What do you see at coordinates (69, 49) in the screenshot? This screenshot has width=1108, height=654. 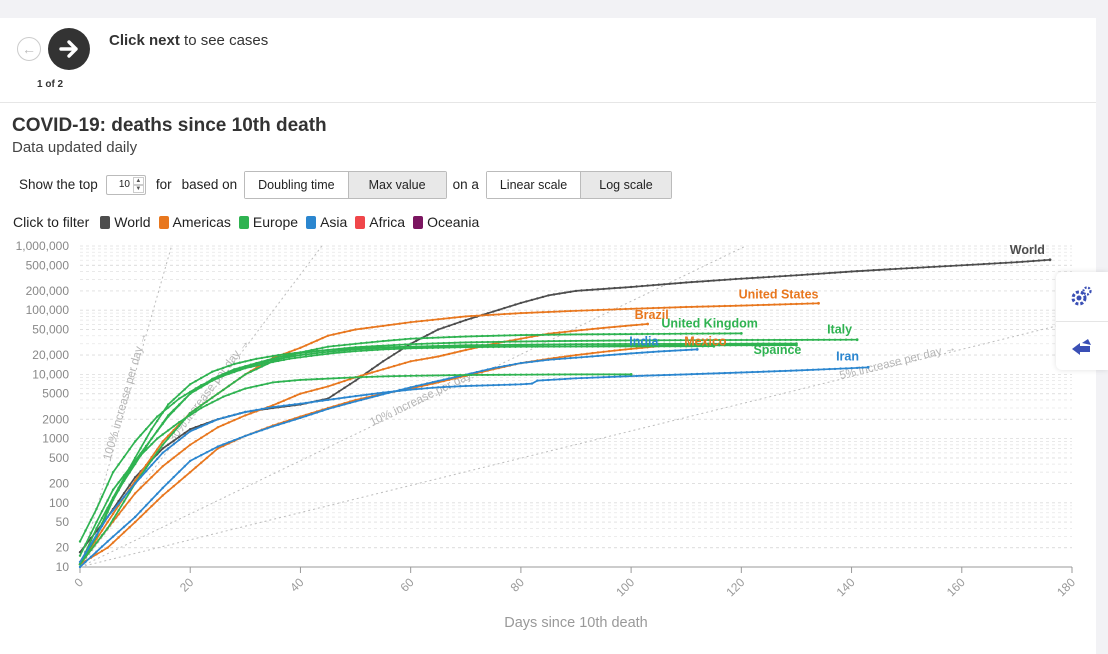 I see `next-button` at bounding box center [69, 49].